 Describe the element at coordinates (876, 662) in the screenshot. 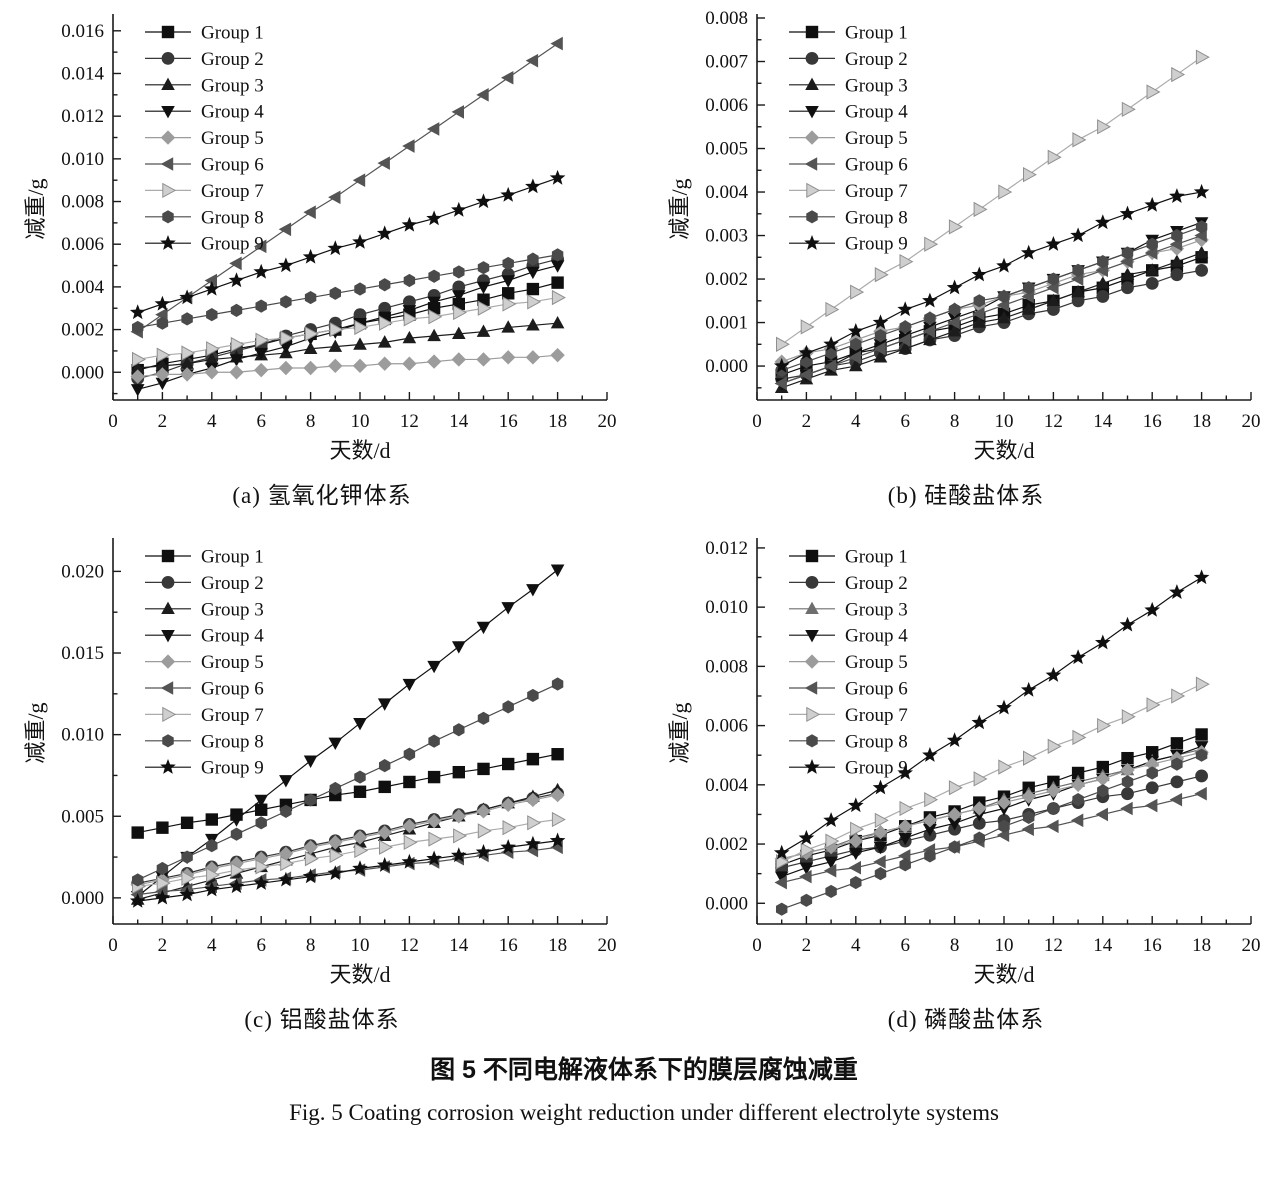

I see `svg-text: Group 5` at that location.